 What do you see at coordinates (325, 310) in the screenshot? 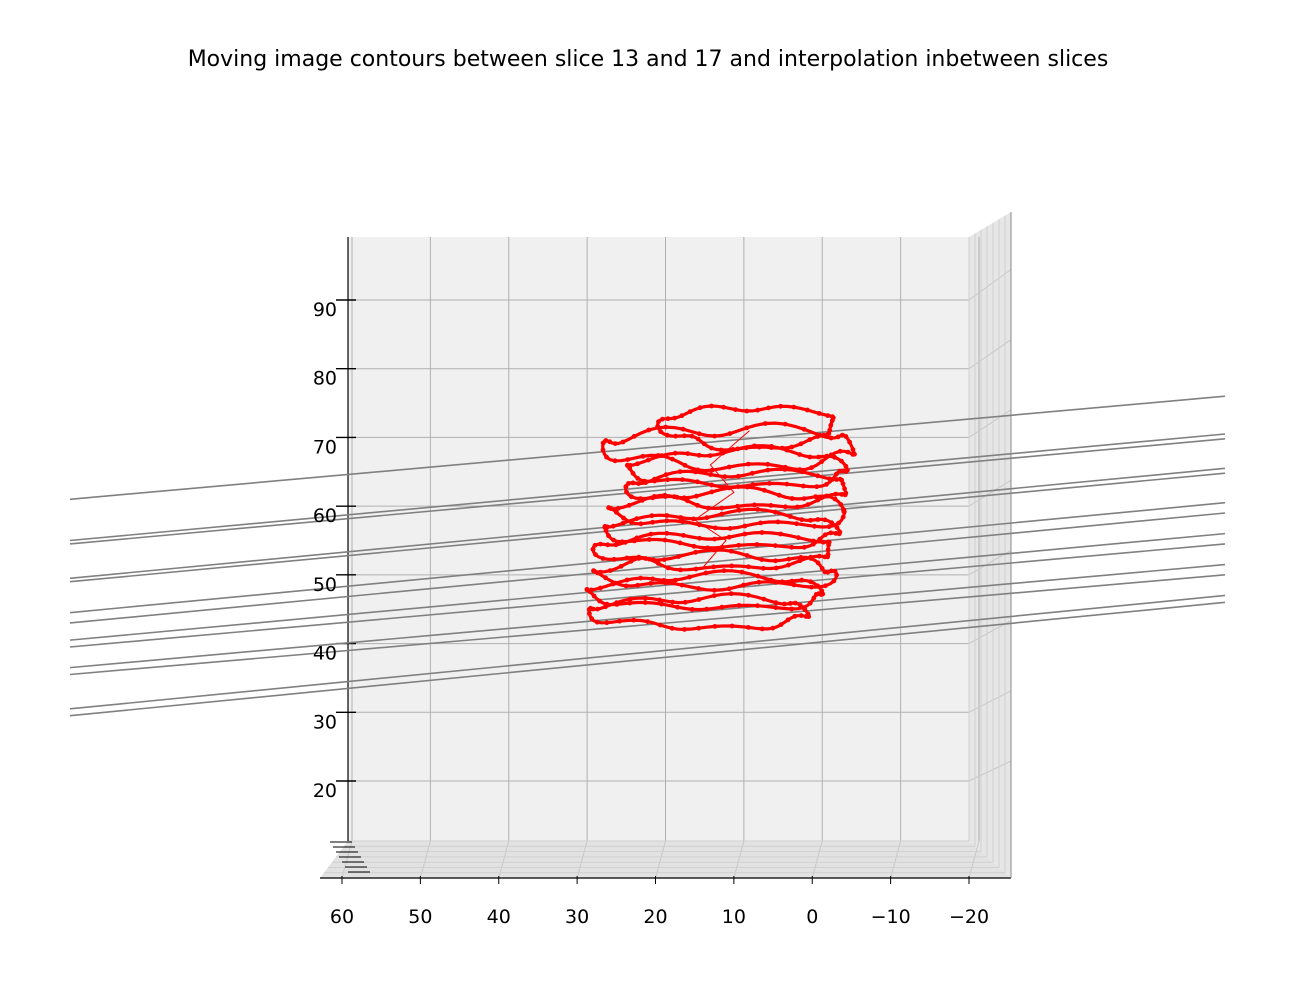
I see `z-tick-label-7: 90` at bounding box center [325, 310].